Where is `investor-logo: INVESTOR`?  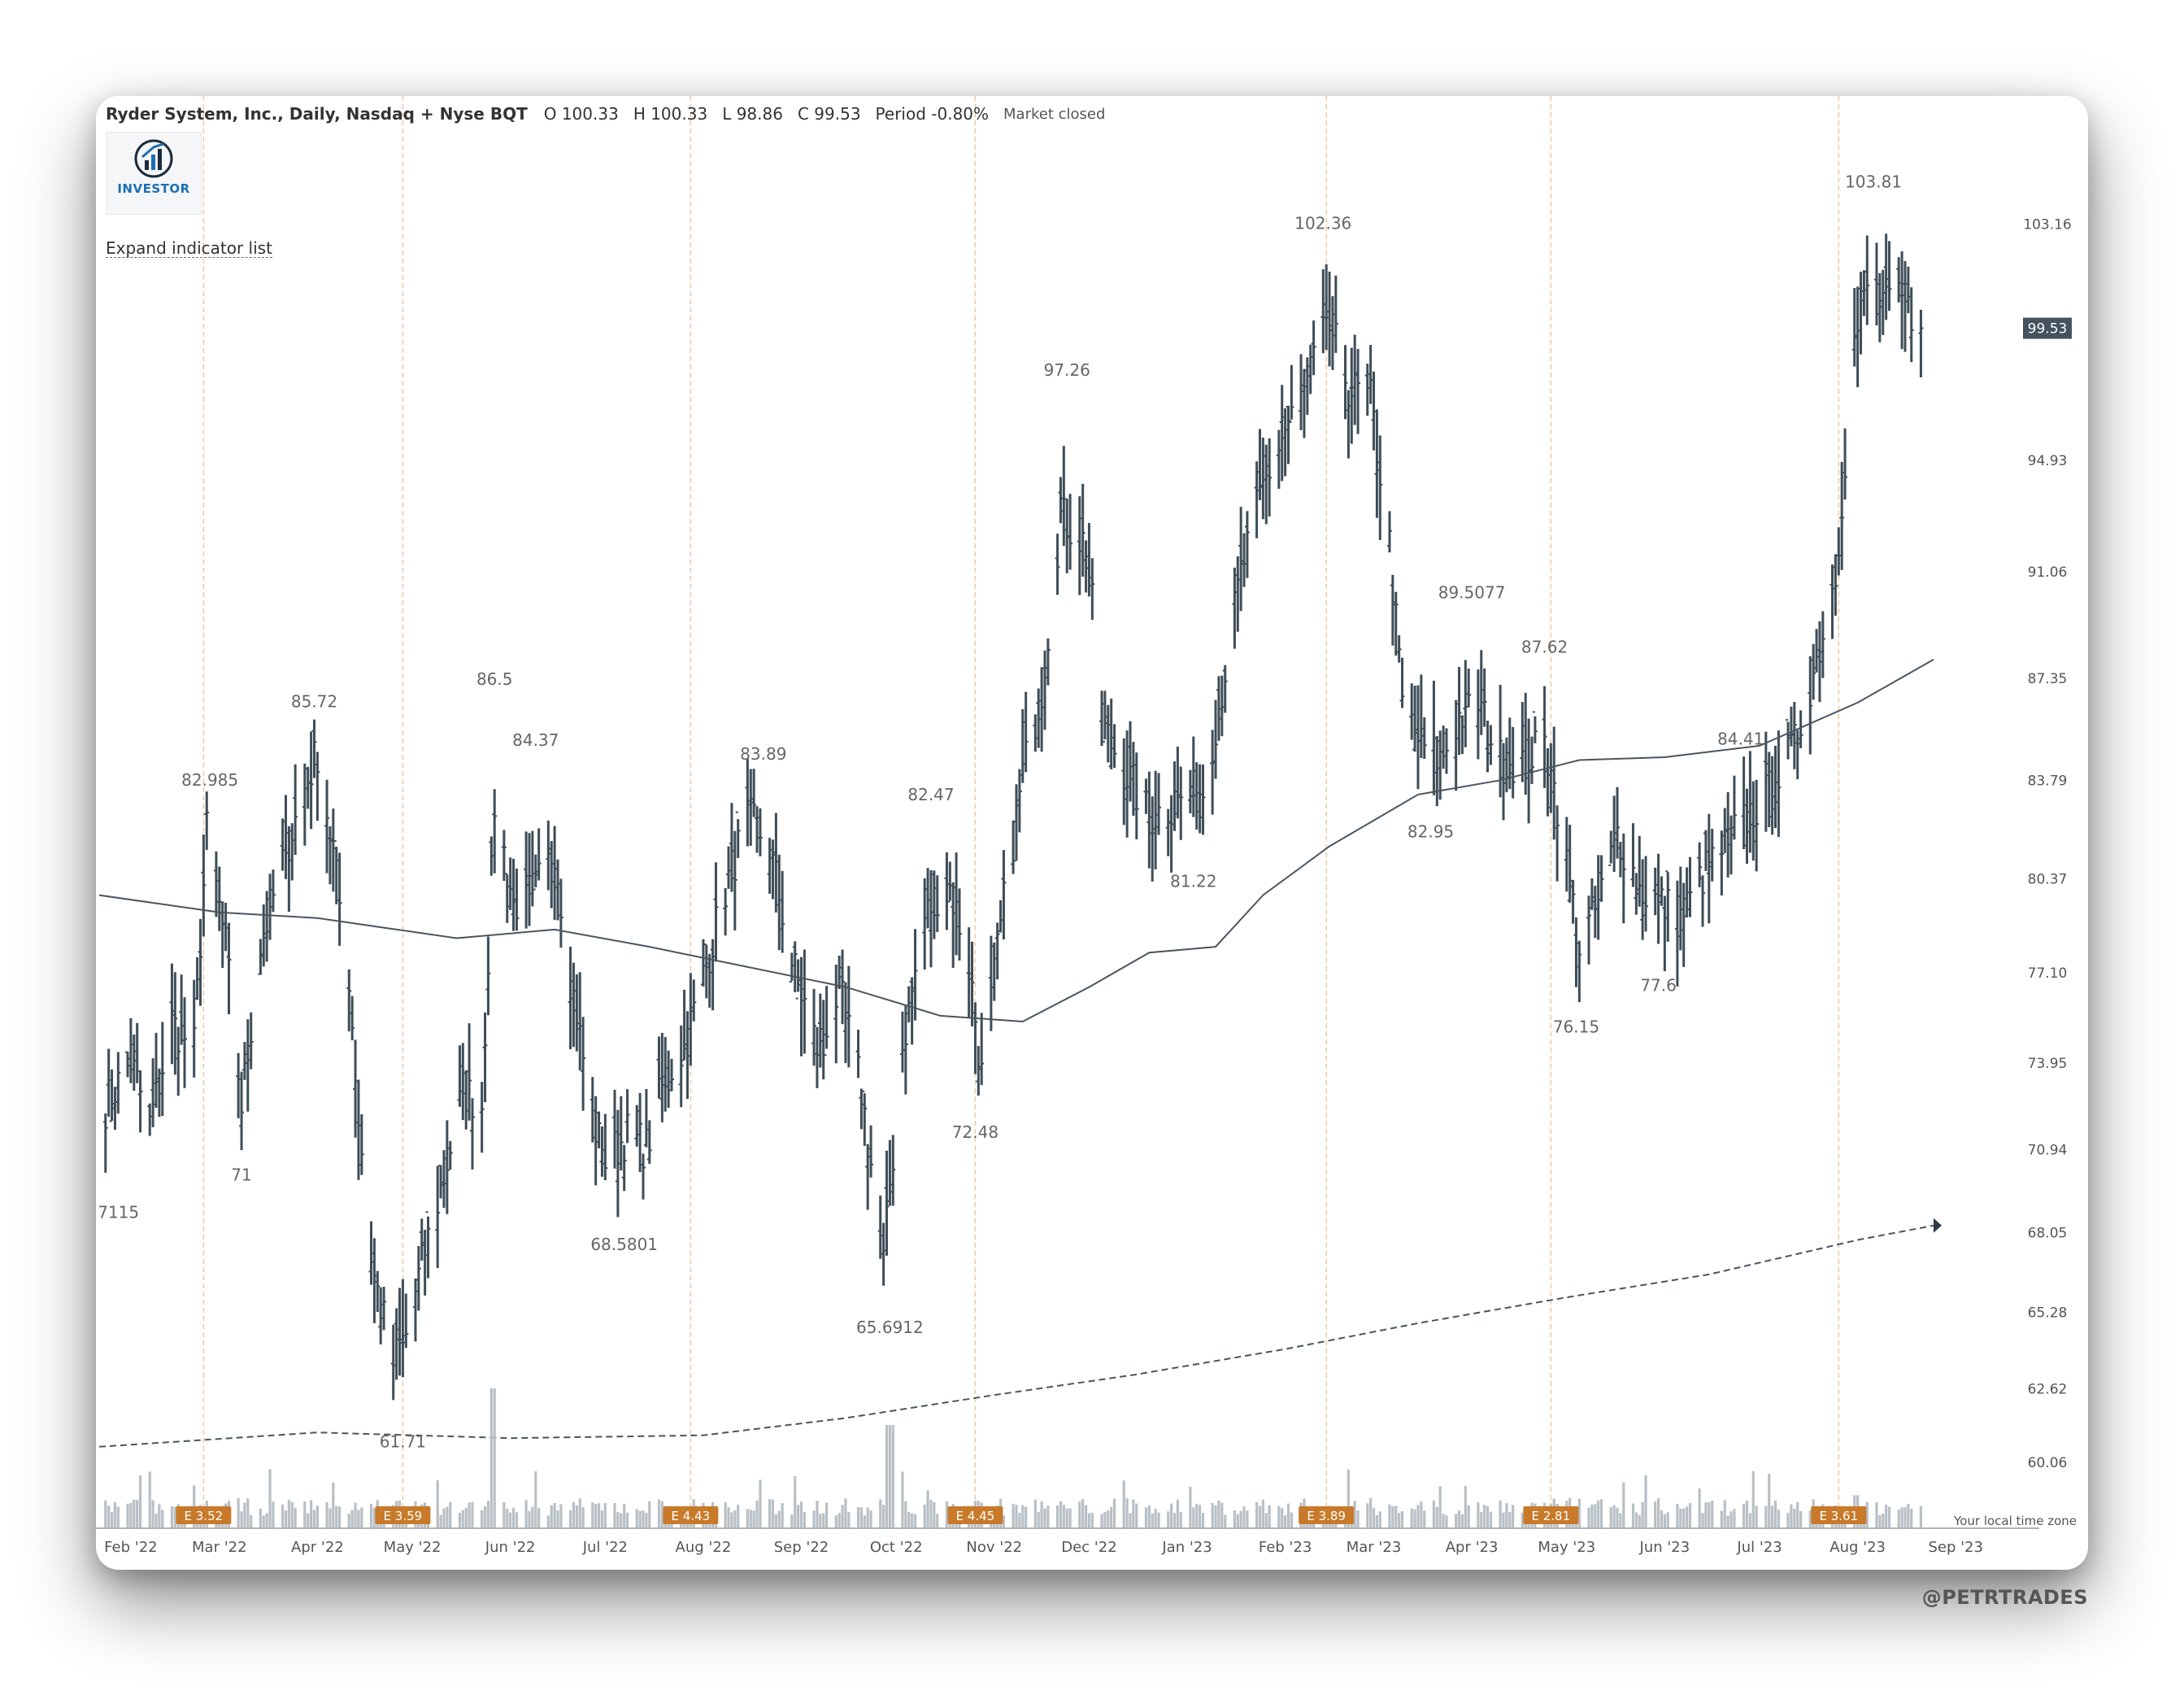
investor-logo: INVESTOR is located at coordinates (154, 173).